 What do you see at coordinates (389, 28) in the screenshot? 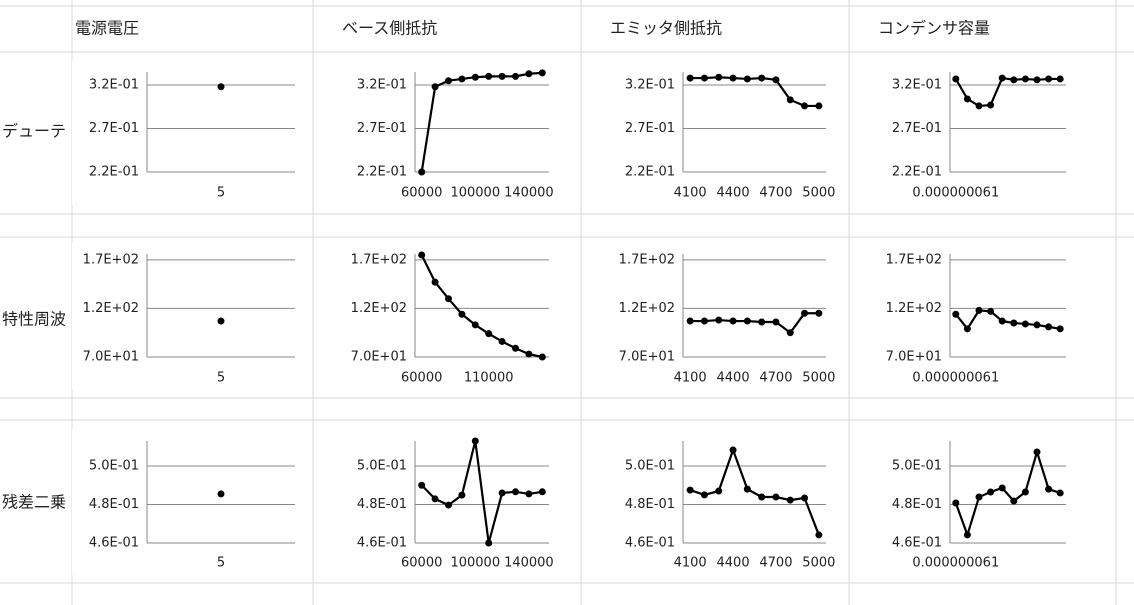
I see `column-header: ベース側抵抗` at bounding box center [389, 28].